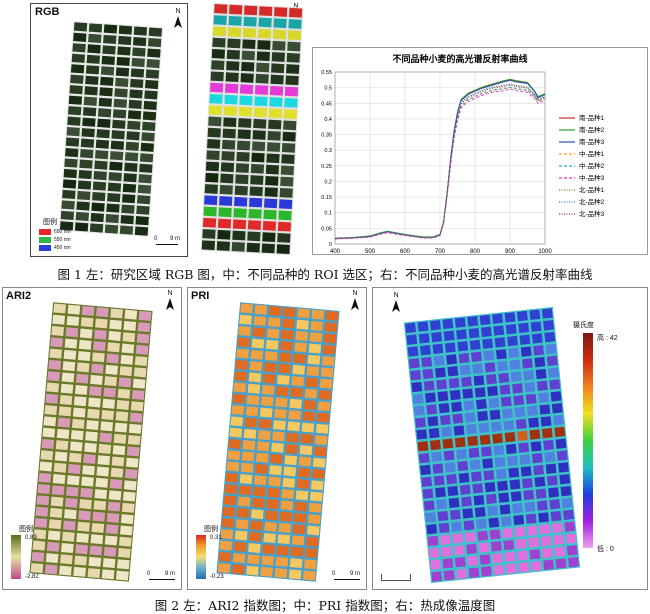  I want to click on pri-panel-title: PRI, so click(200, 296).